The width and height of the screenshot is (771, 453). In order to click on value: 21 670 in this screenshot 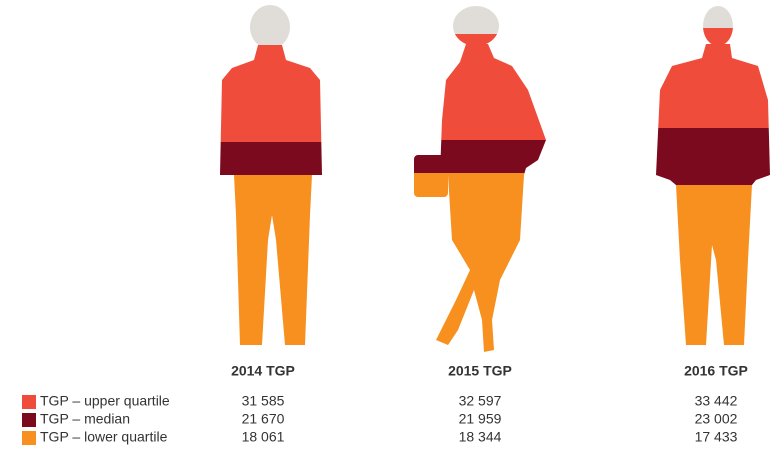, I will do `click(263, 419)`.